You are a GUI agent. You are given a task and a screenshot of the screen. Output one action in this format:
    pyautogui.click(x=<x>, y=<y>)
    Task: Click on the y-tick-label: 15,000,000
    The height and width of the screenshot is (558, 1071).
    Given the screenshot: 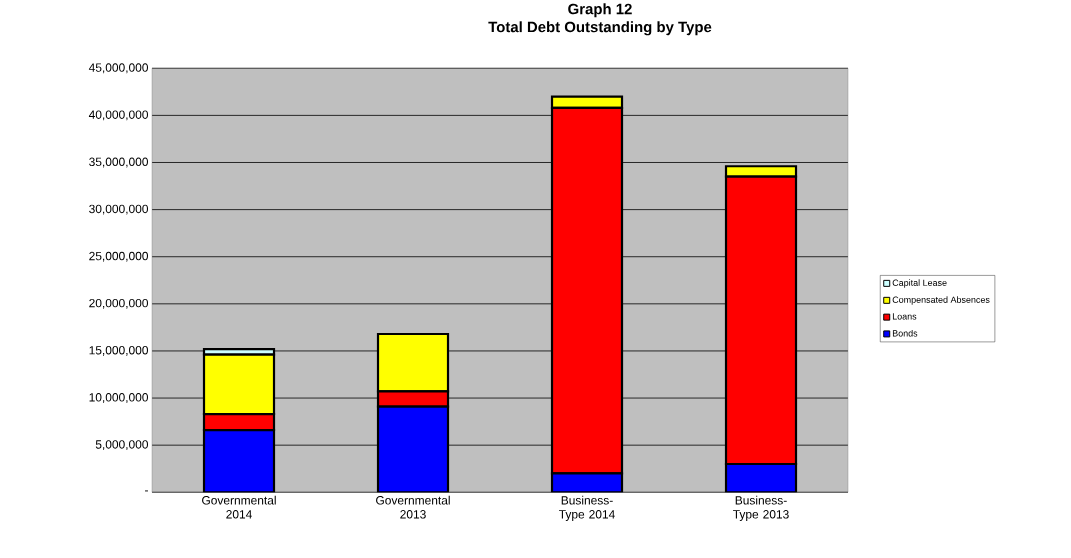 What is the action you would take?
    pyautogui.click(x=119, y=350)
    